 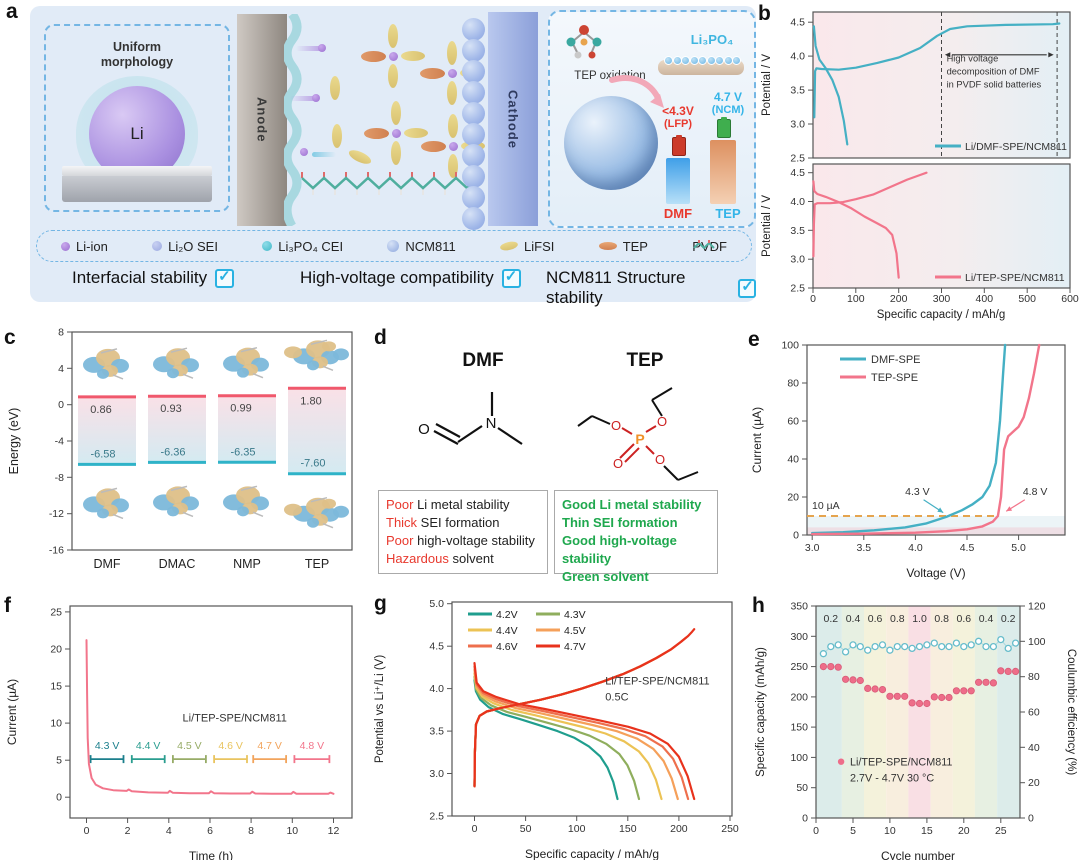 I want to click on energy-level-DMAC: 0.93 -6.36 DMAC, so click(x=177, y=459).